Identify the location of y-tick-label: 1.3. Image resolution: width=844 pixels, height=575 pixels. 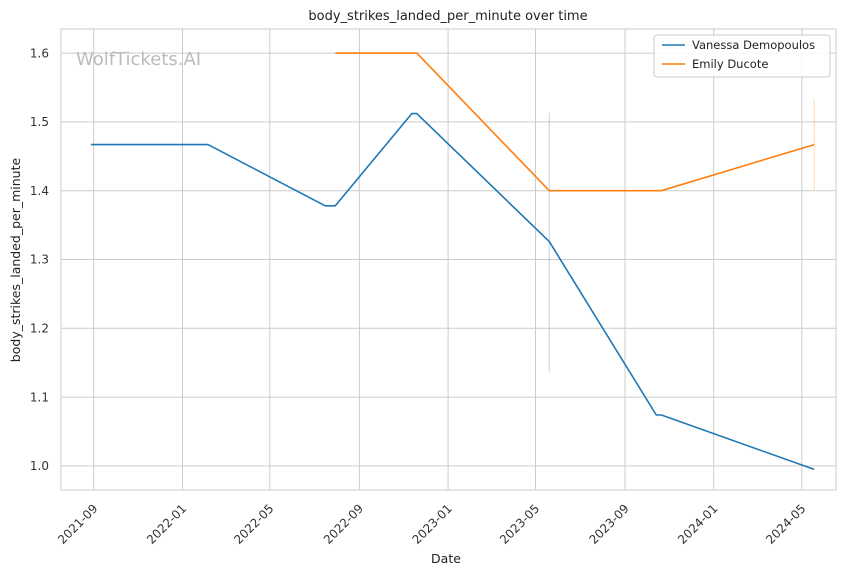
(39, 260).